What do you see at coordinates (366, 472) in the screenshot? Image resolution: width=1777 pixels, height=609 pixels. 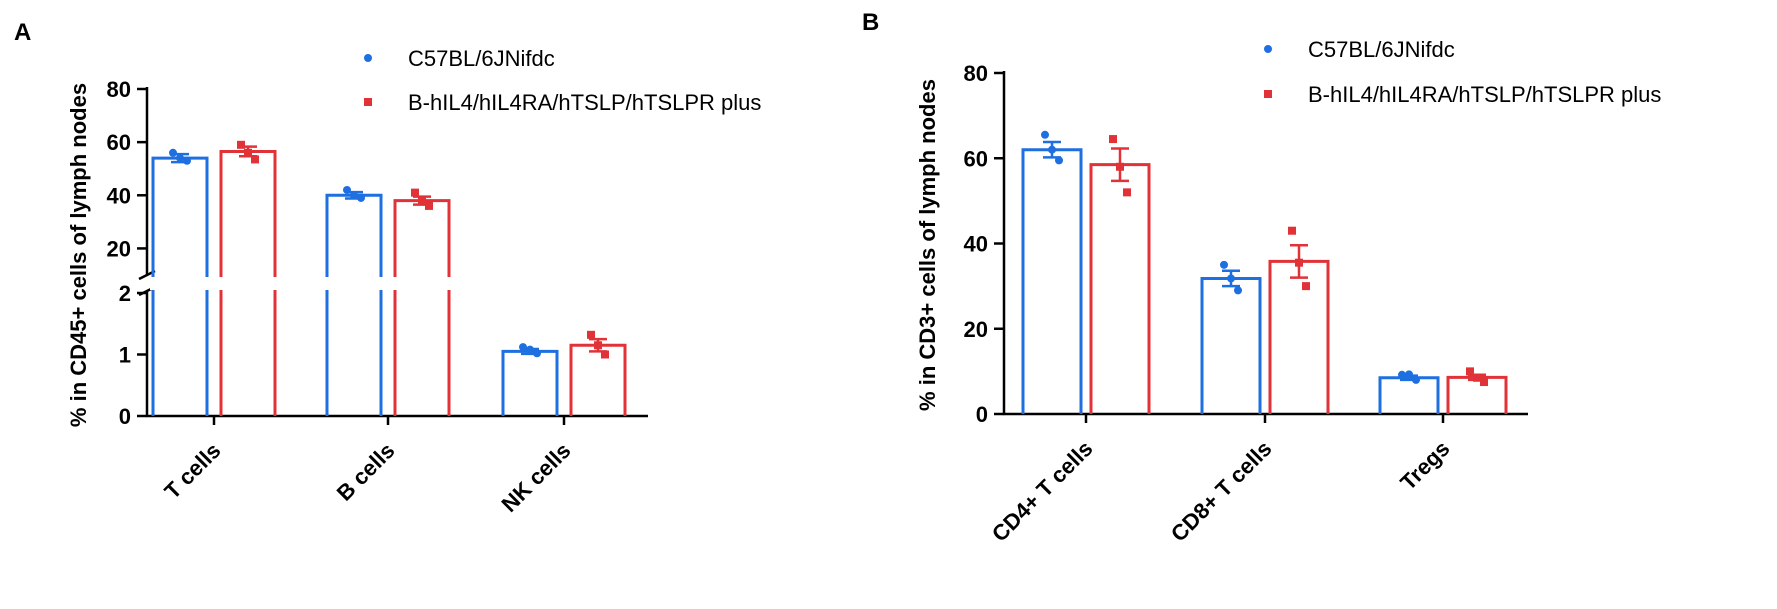 I see `x-label-a-b-cells: B cells` at bounding box center [366, 472].